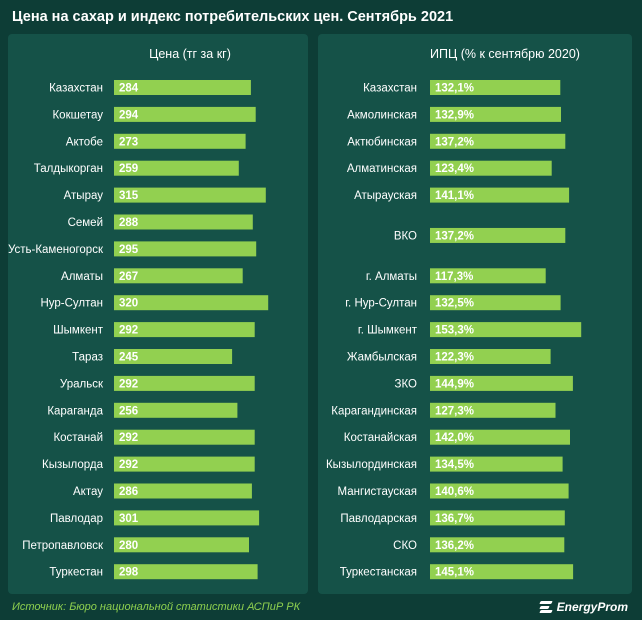 The height and width of the screenshot is (620, 642). I want to click on city-label: Актобе, so click(84, 142).